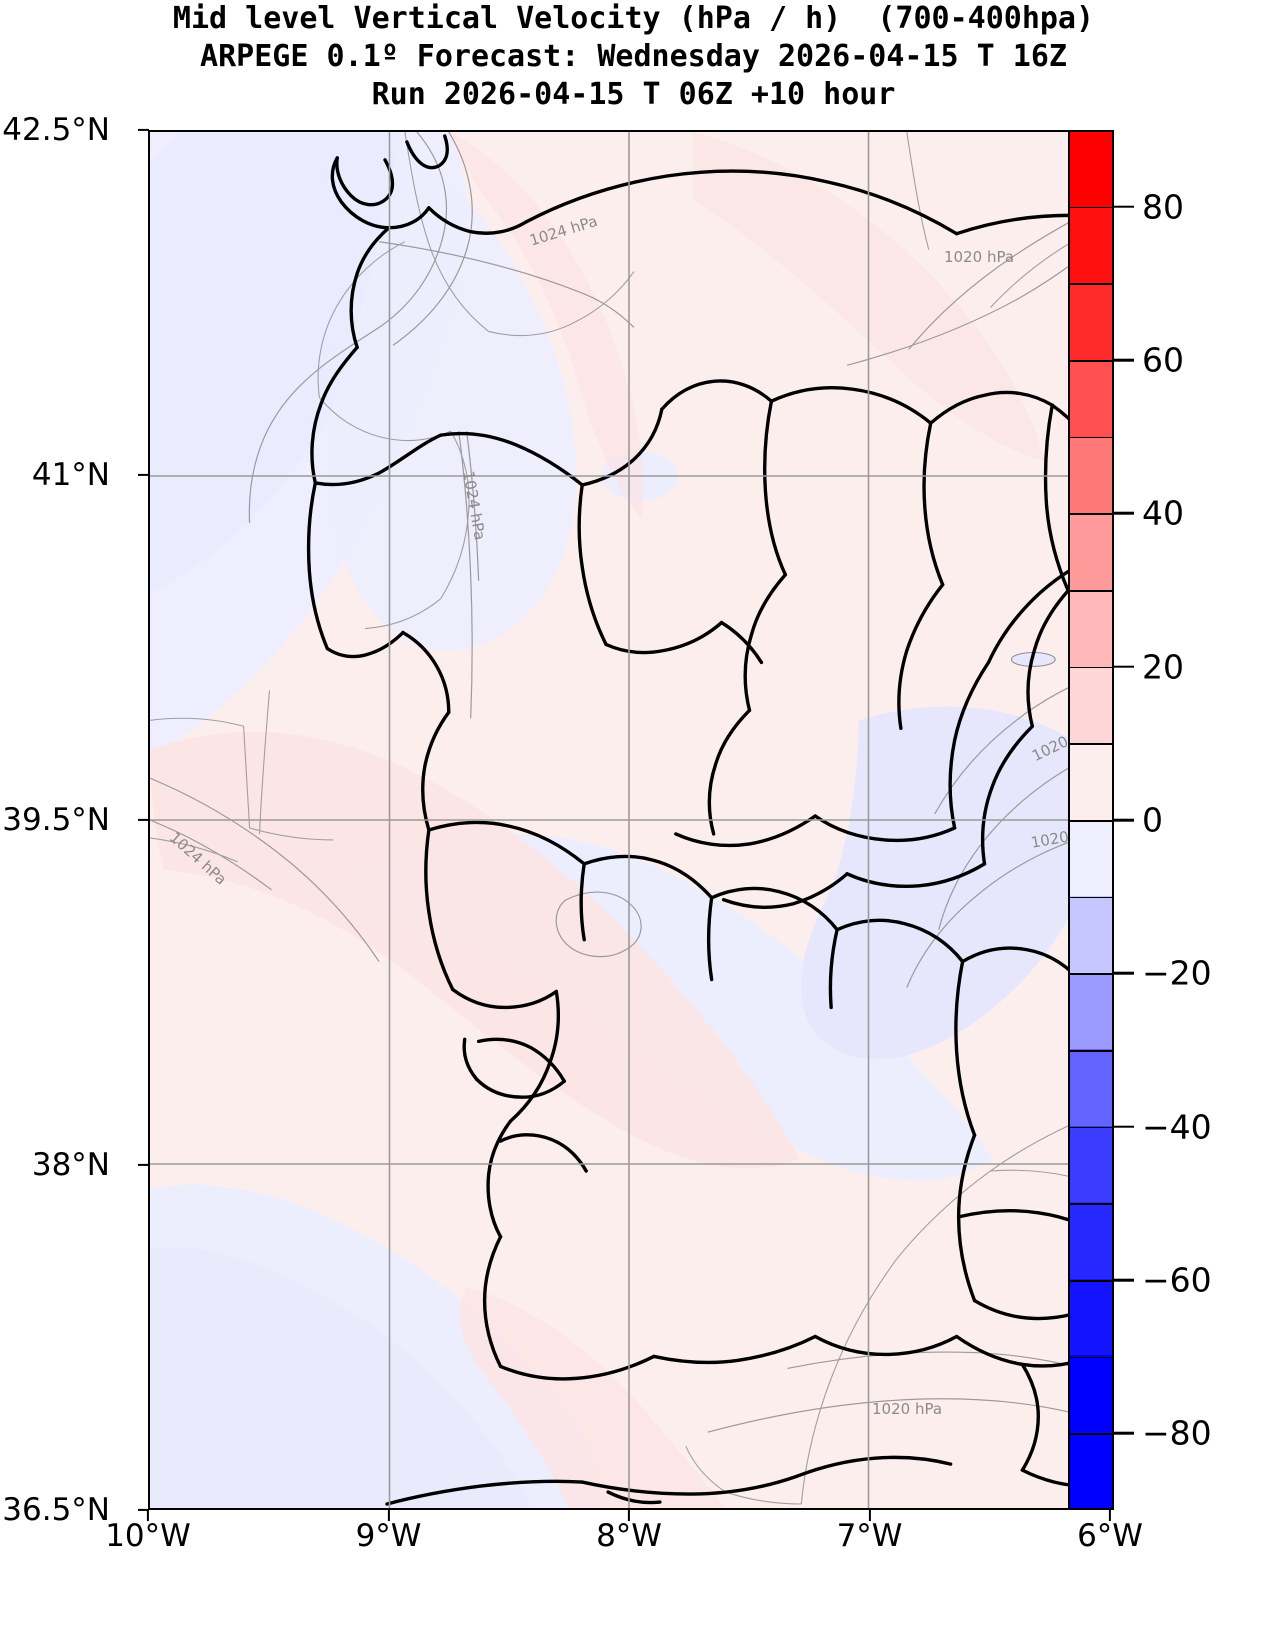  I want to click on x-tick-label: 9°W, so click(388, 1536).